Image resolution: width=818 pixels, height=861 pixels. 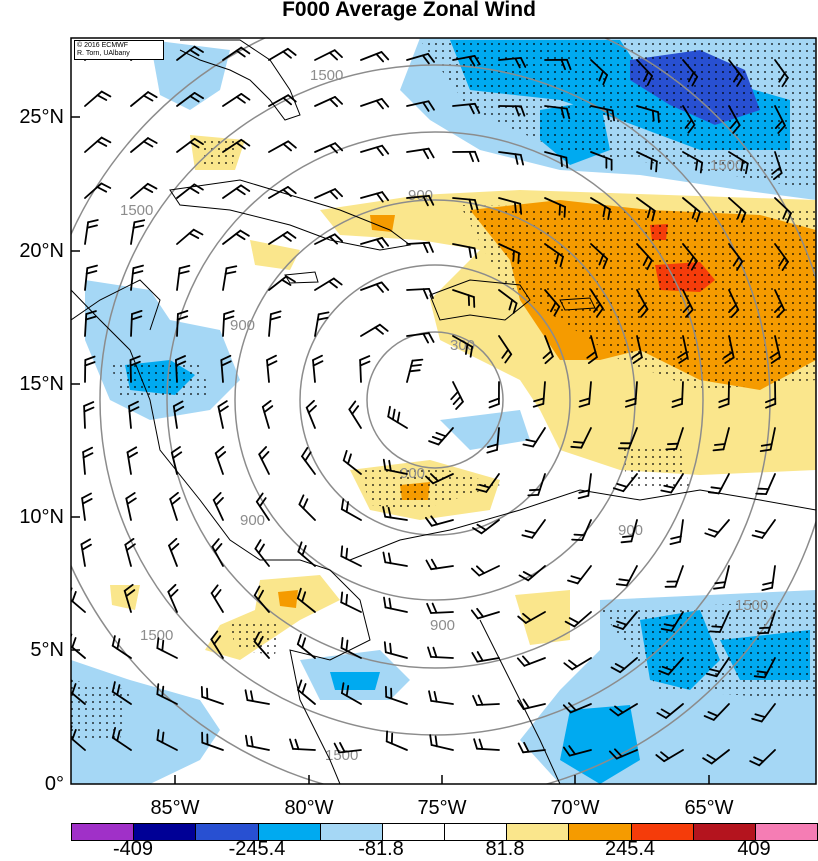 What do you see at coordinates (600, 832) in the screenshot?
I see `colorbar-swatch` at bounding box center [600, 832].